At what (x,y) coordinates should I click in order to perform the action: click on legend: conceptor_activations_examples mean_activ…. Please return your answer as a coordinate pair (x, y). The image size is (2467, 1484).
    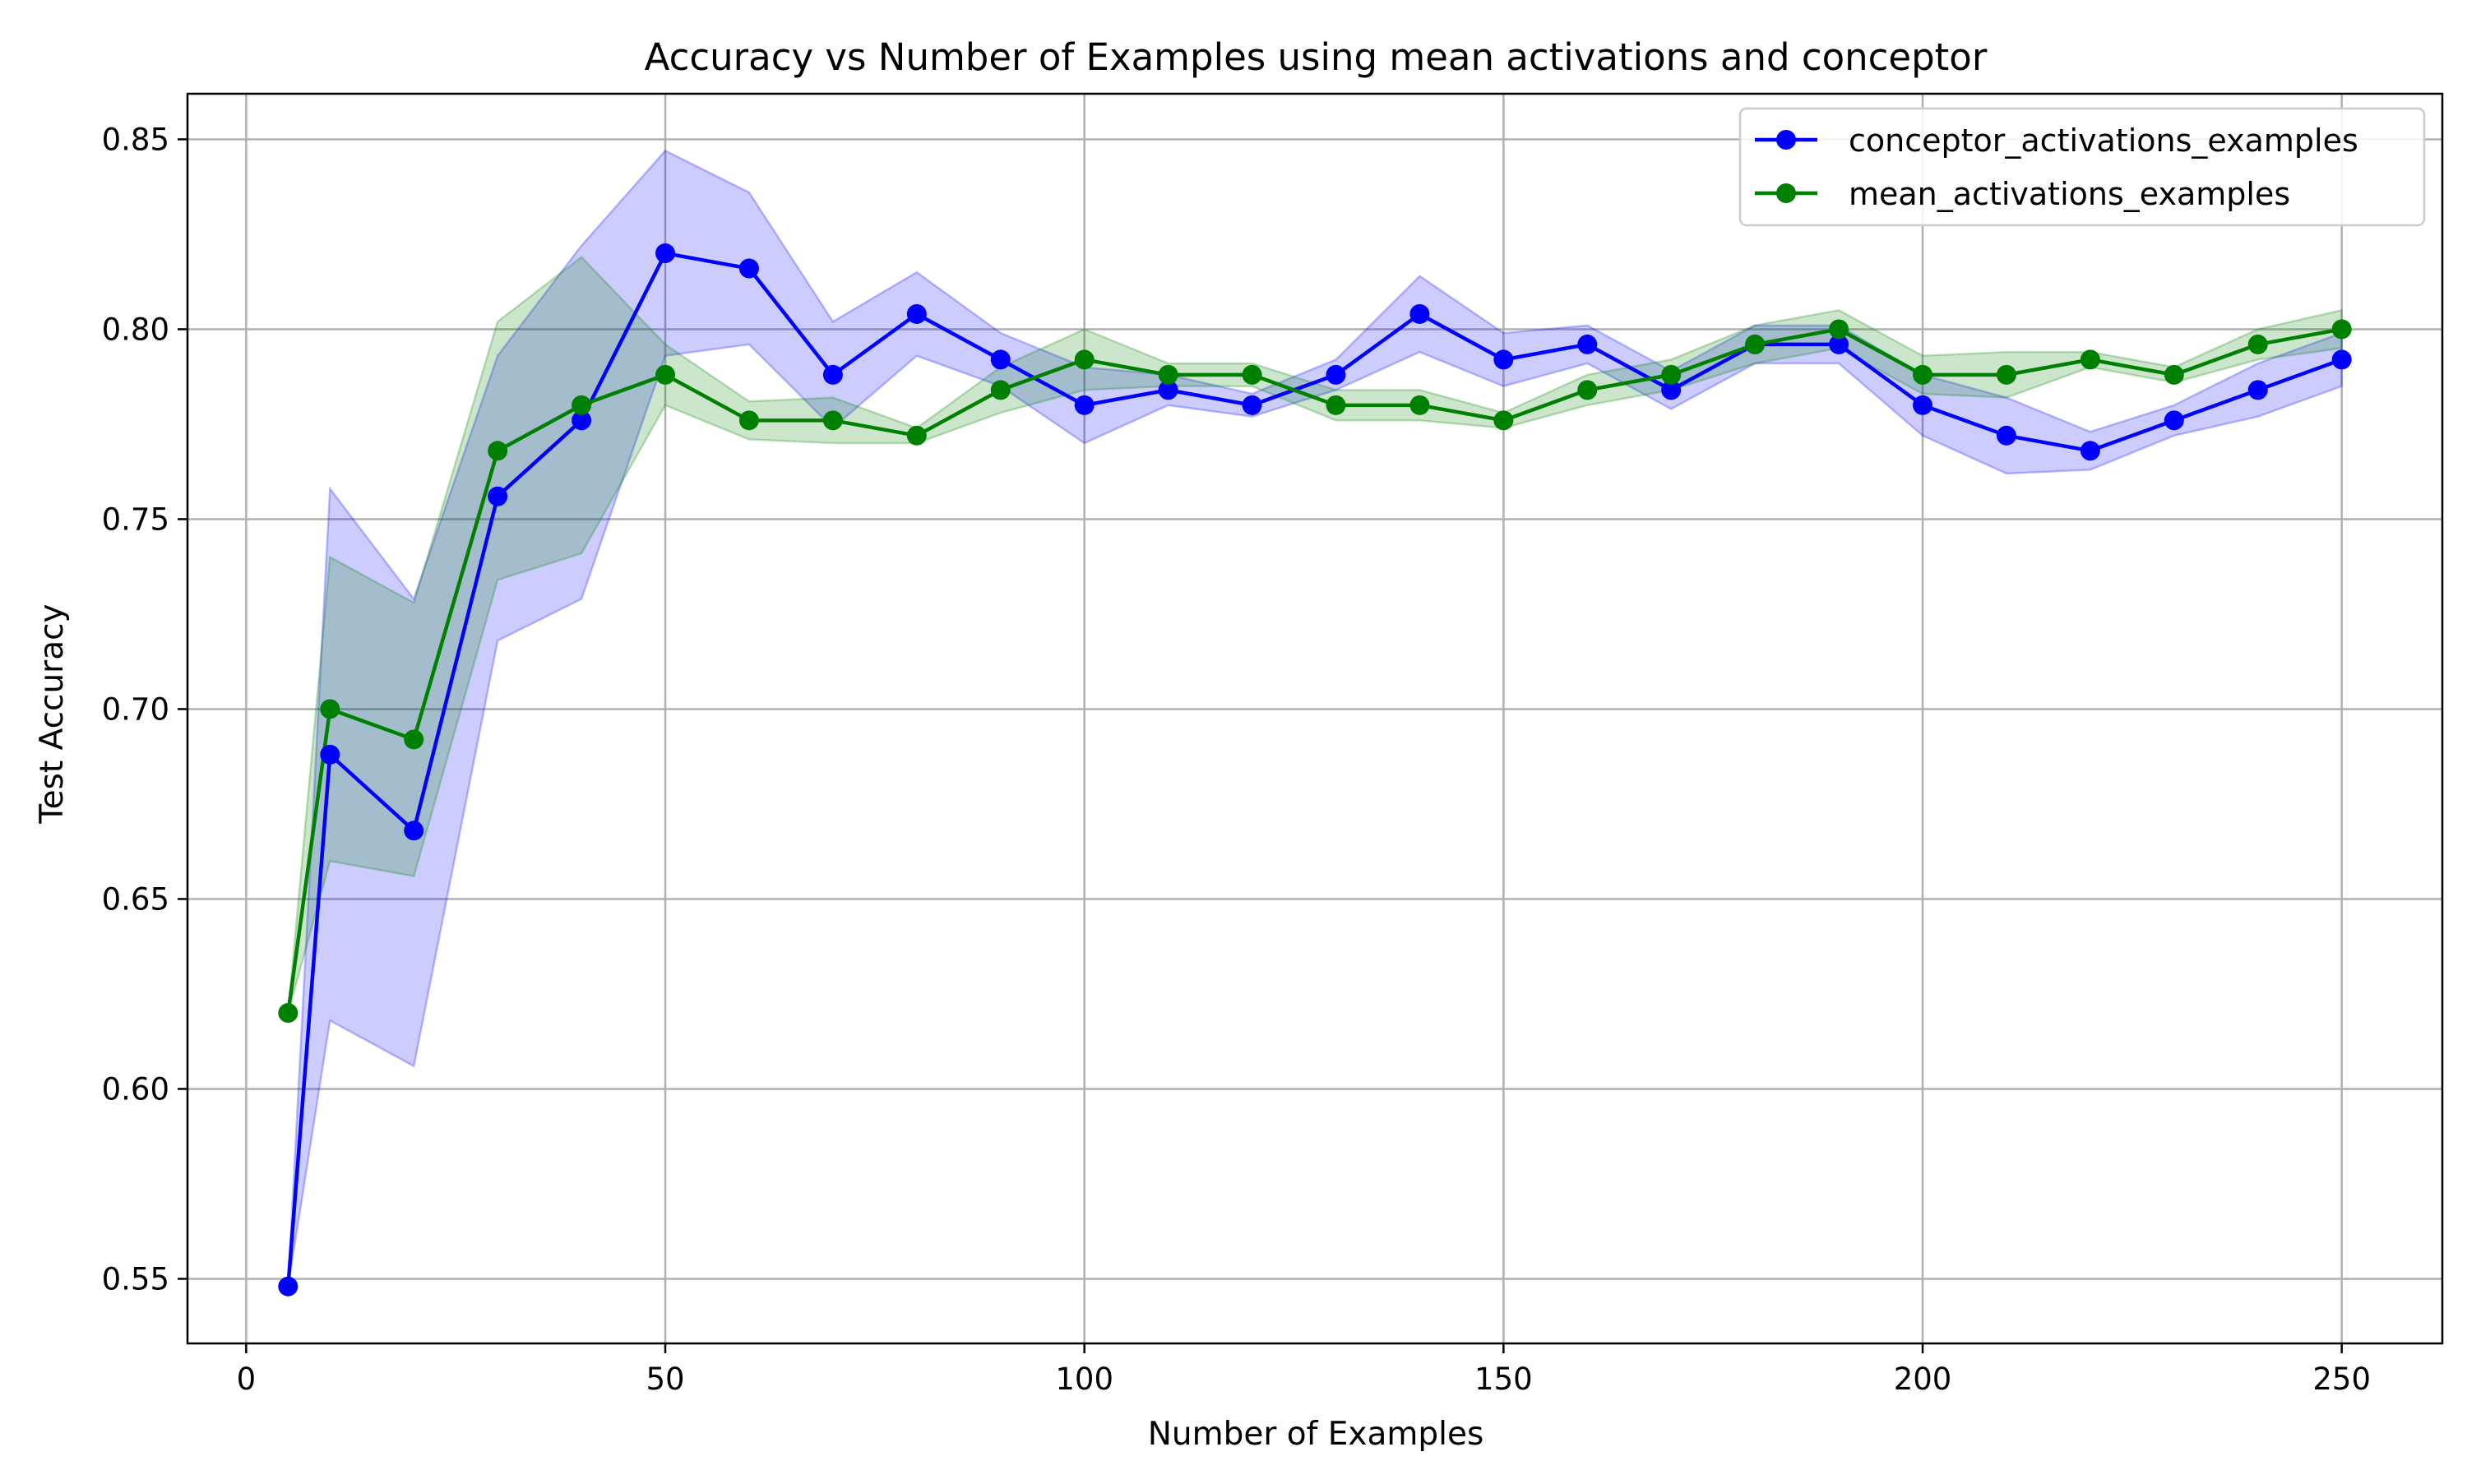
    Looking at the image, I should click on (2082, 167).